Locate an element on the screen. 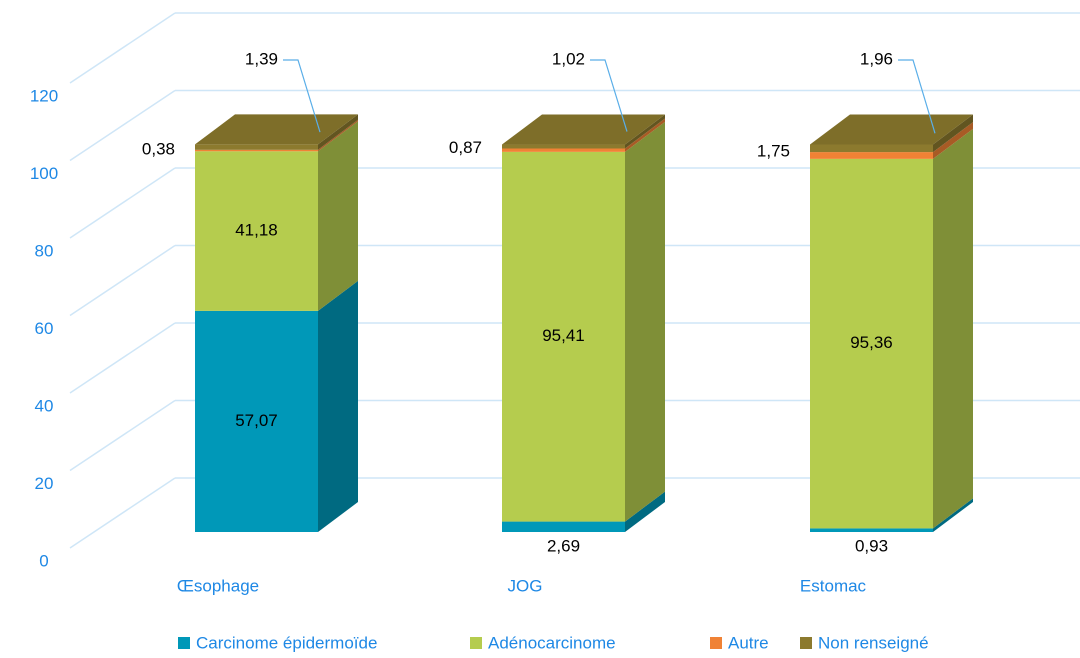 Image resolution: width=1080 pixels, height=658 pixels. data-label: 2,69 is located at coordinates (563, 545).